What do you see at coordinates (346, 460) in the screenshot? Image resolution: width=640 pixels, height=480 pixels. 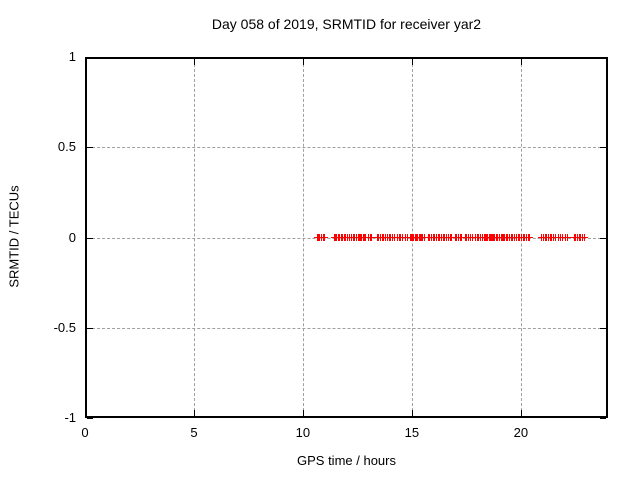 I see `x-axis-title: GPS time / hours` at bounding box center [346, 460].